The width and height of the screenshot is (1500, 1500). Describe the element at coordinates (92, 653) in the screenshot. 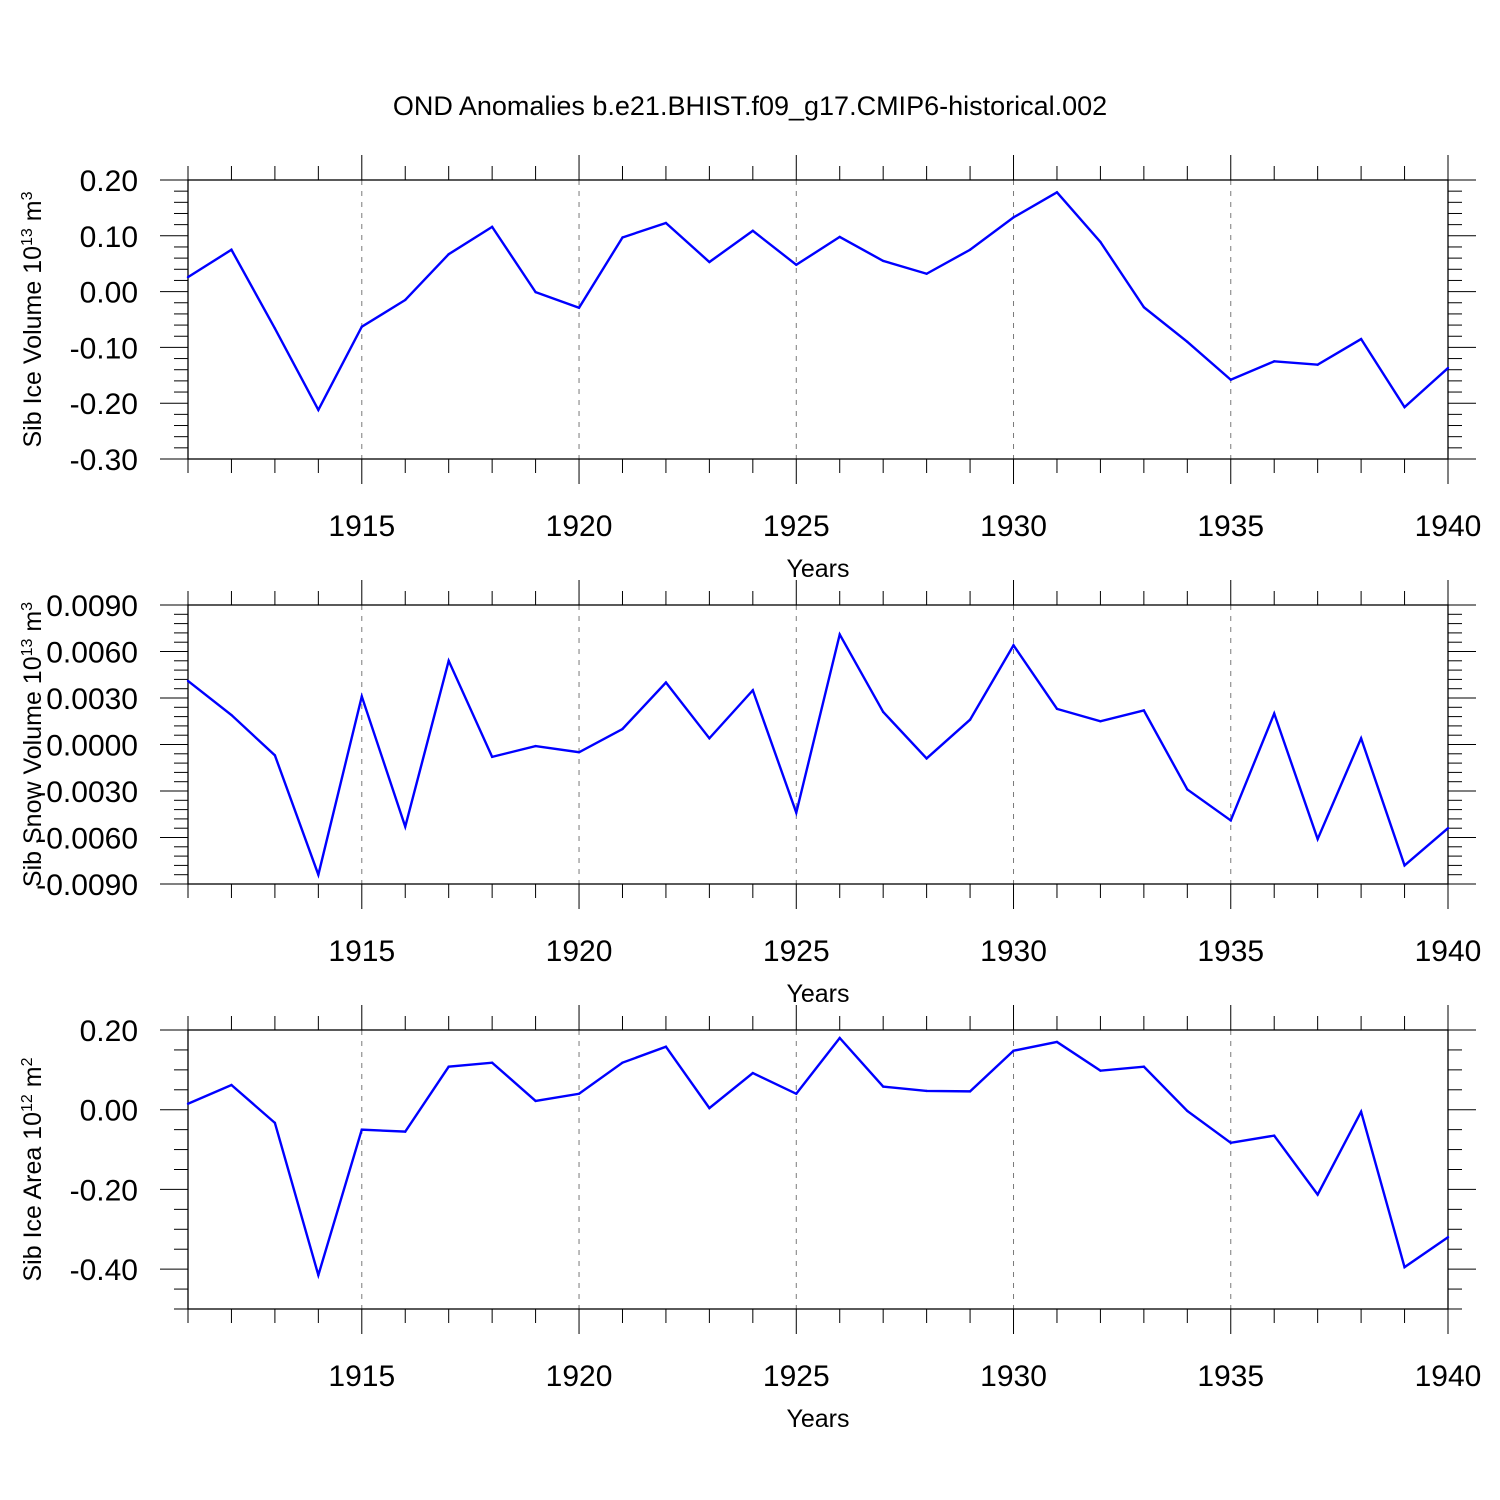

I see `y-tick-label: 0.0060` at that location.